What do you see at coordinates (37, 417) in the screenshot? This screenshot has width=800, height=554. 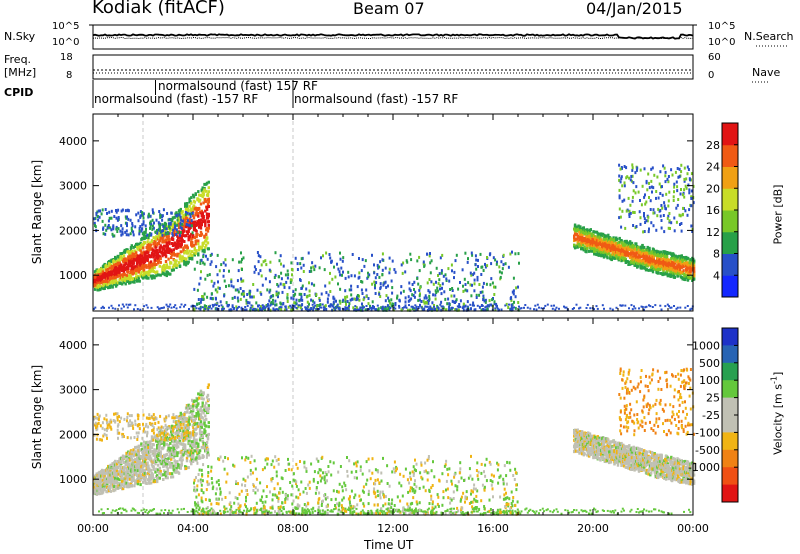 I see `velocity-ylabel: Slant Range [km]` at bounding box center [37, 417].